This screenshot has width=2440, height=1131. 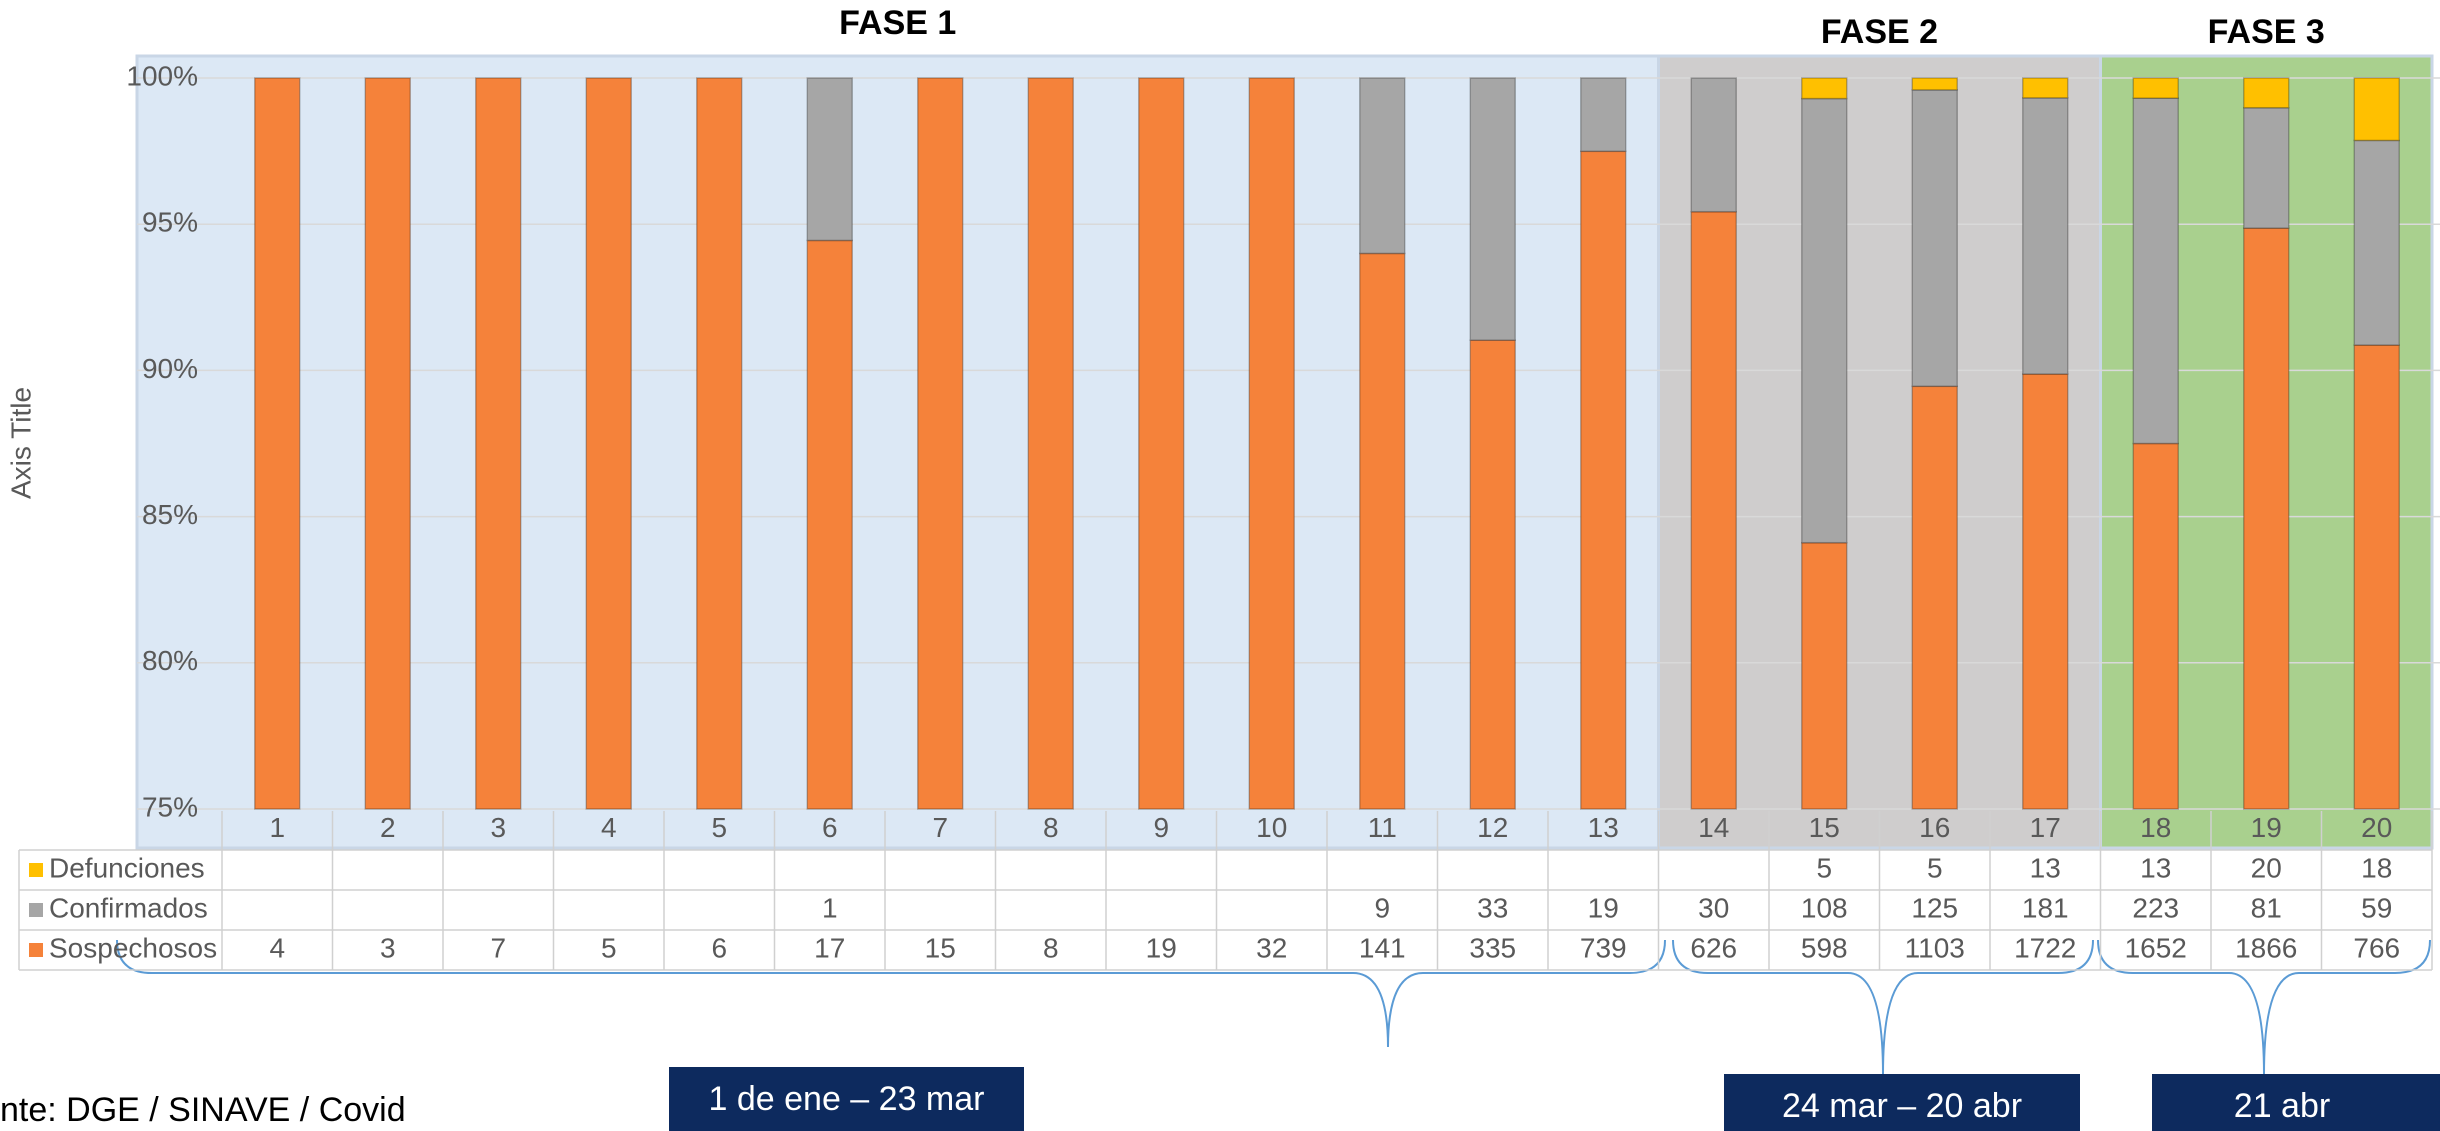 What do you see at coordinates (170, 514) in the screenshot?
I see `y-tick-label: 85%` at bounding box center [170, 514].